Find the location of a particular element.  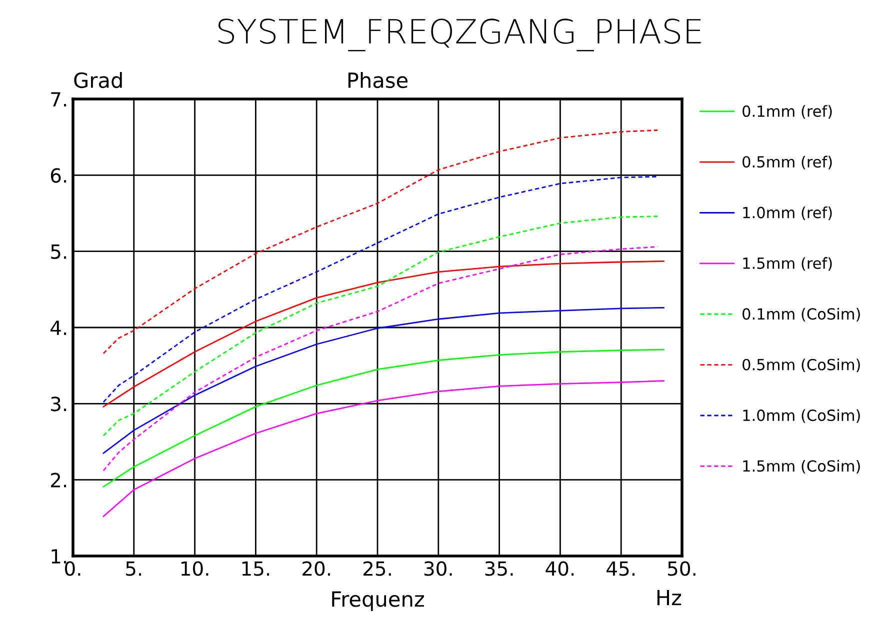

legend-label: 0.1mm (CoSim) is located at coordinates (801, 315).